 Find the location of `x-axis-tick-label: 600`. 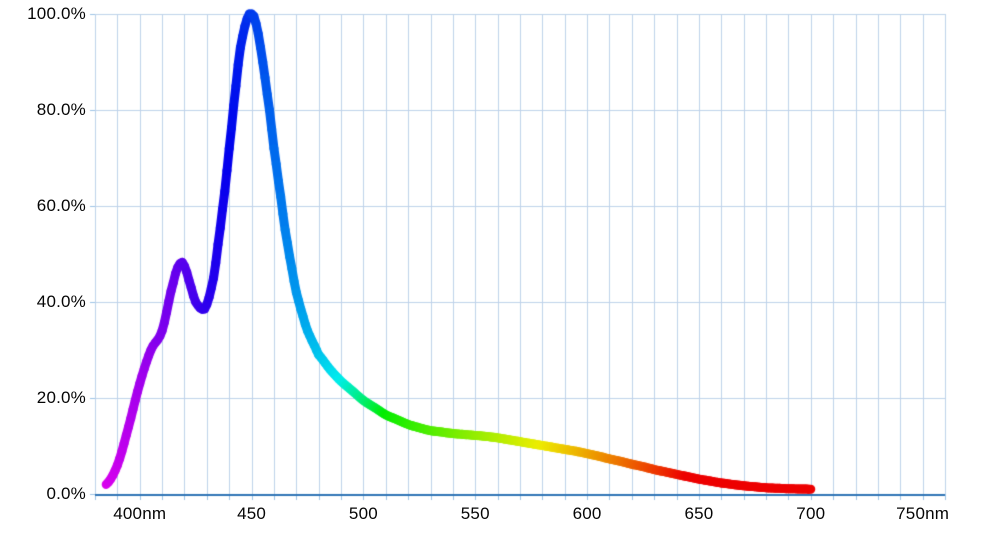

x-axis-tick-label: 600 is located at coordinates (587, 513).